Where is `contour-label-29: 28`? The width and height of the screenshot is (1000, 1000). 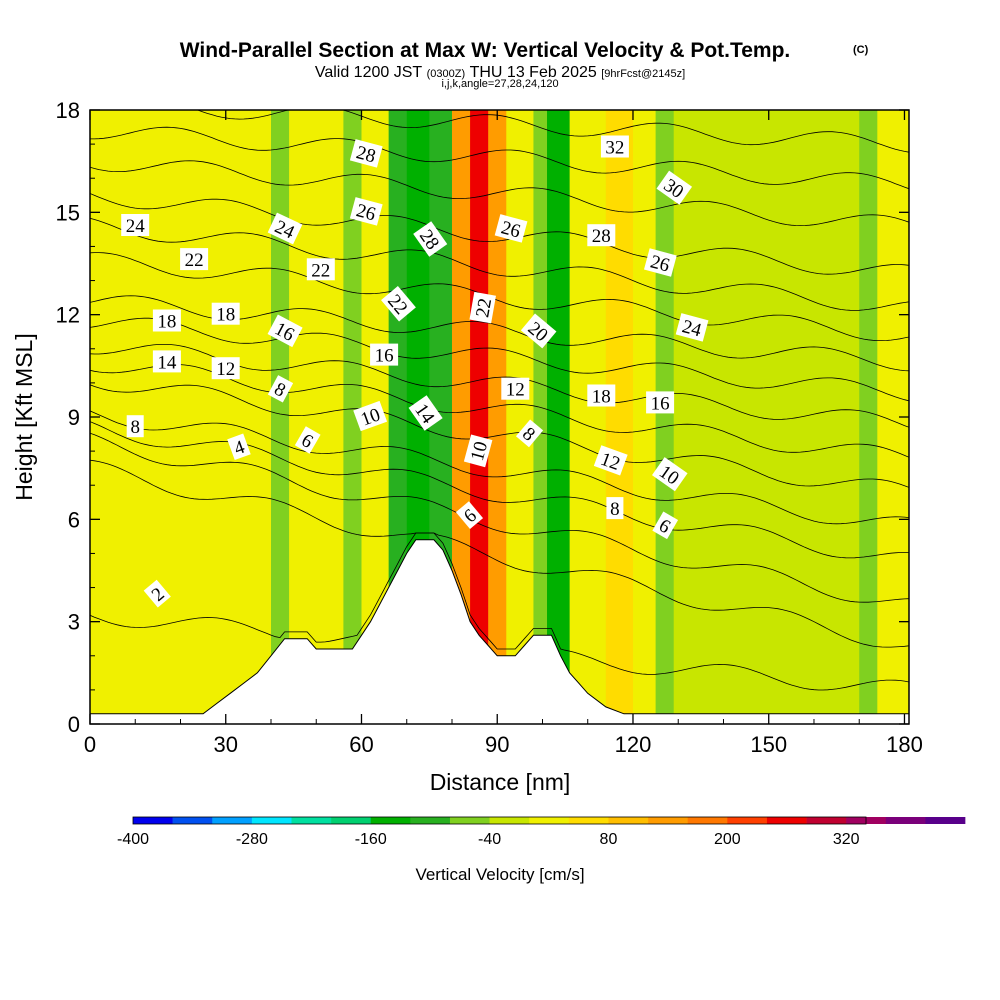
contour-label-29: 28 is located at coordinates (601, 235).